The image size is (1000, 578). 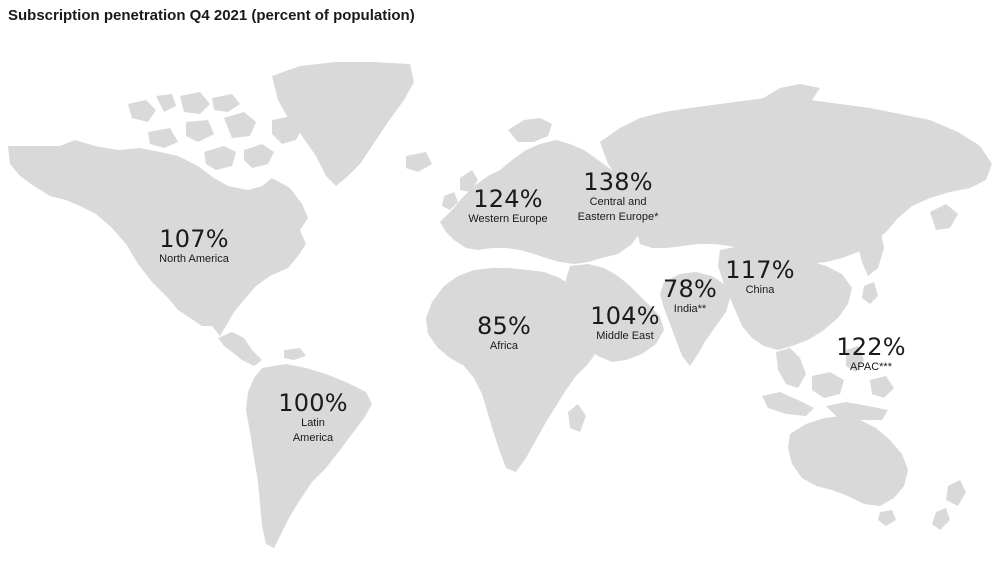 I want to click on europe-shape, so click(x=542, y=191).